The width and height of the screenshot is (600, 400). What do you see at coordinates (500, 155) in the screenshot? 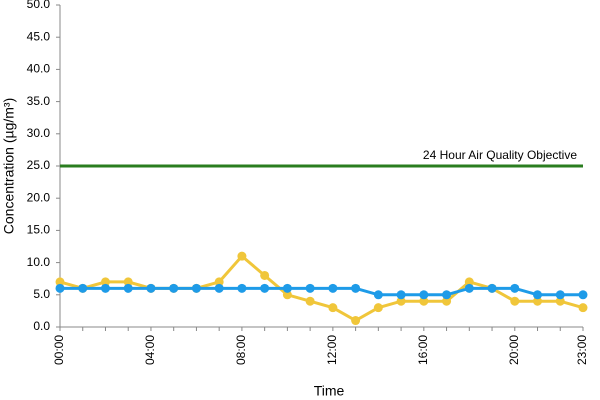
I see `threshold-label: 24 Hour Air Quality Objective` at bounding box center [500, 155].